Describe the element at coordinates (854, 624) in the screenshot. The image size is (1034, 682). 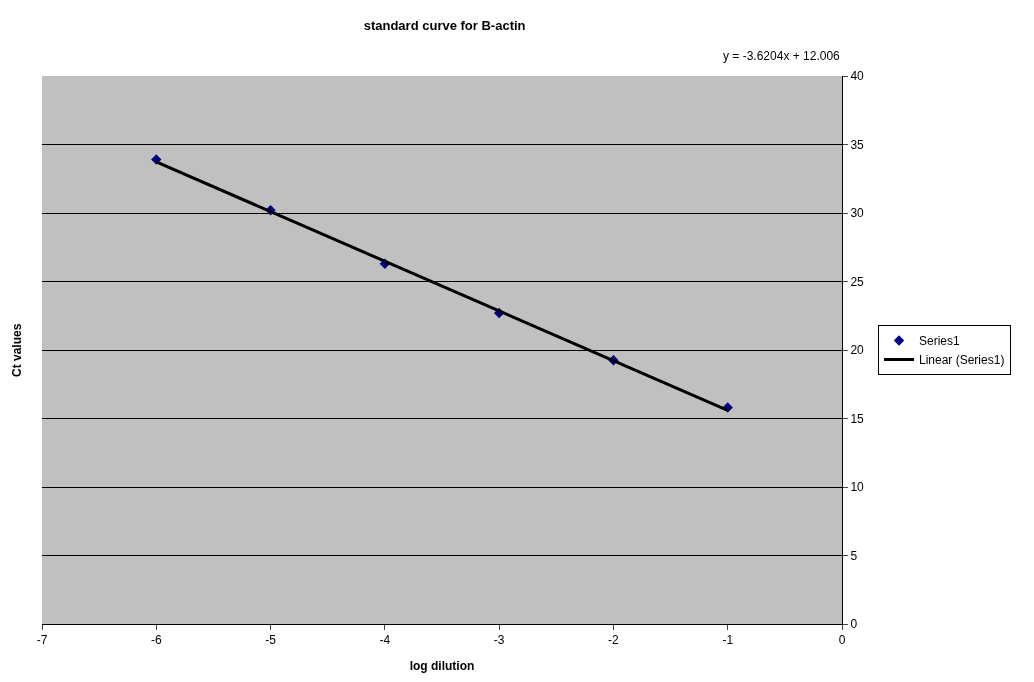
I see `y-tick-label: 0` at that location.